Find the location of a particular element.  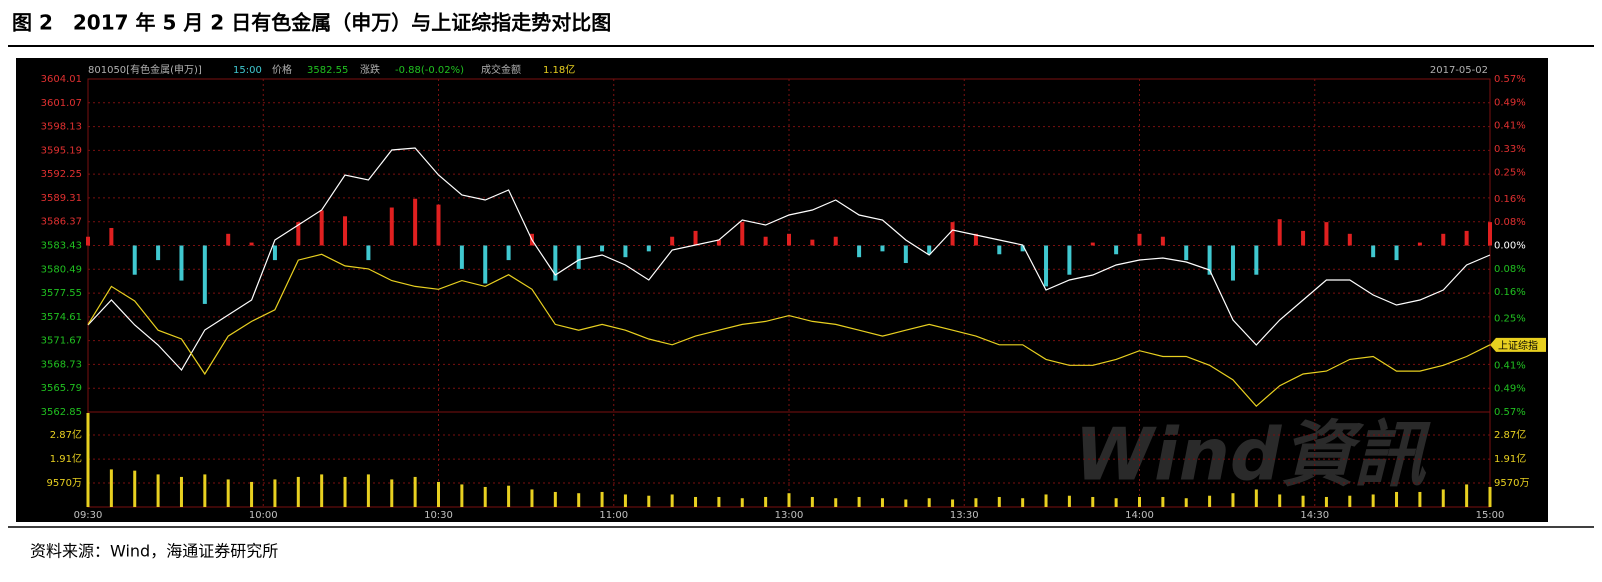

y-tick-label: 3586.37 is located at coordinates (61, 222).